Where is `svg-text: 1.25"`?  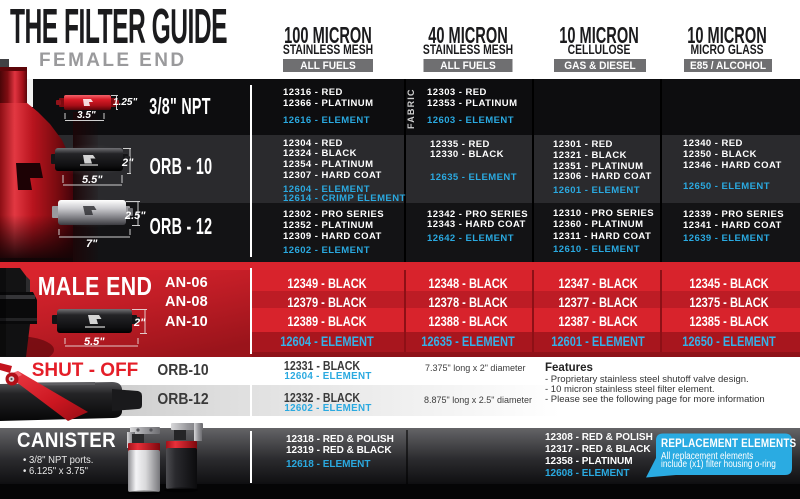 svg-text: 1.25" is located at coordinates (125, 102).